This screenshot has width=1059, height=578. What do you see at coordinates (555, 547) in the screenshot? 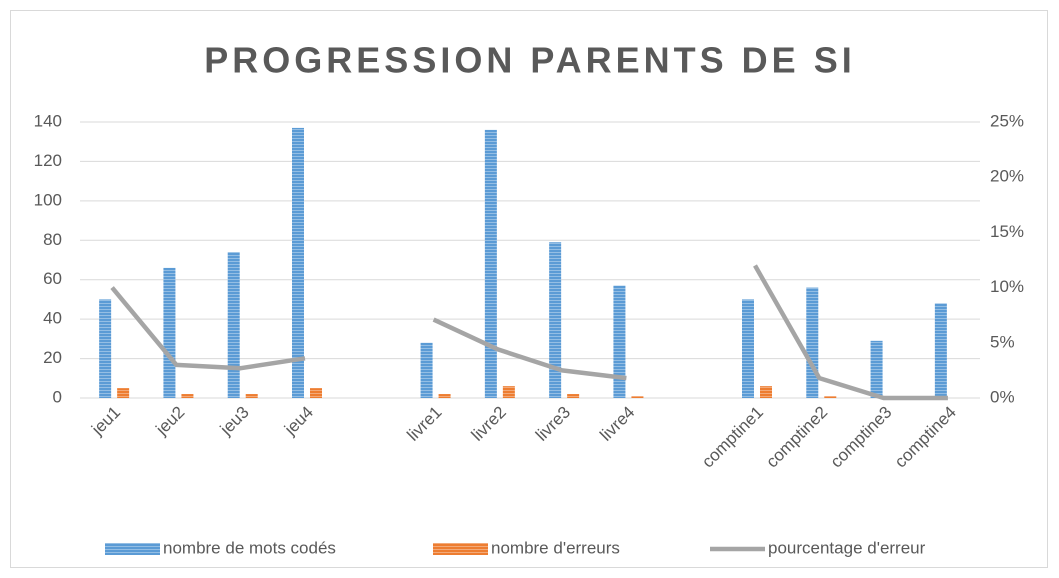
I see `legend-label: nombre d'erreurs` at bounding box center [555, 547].